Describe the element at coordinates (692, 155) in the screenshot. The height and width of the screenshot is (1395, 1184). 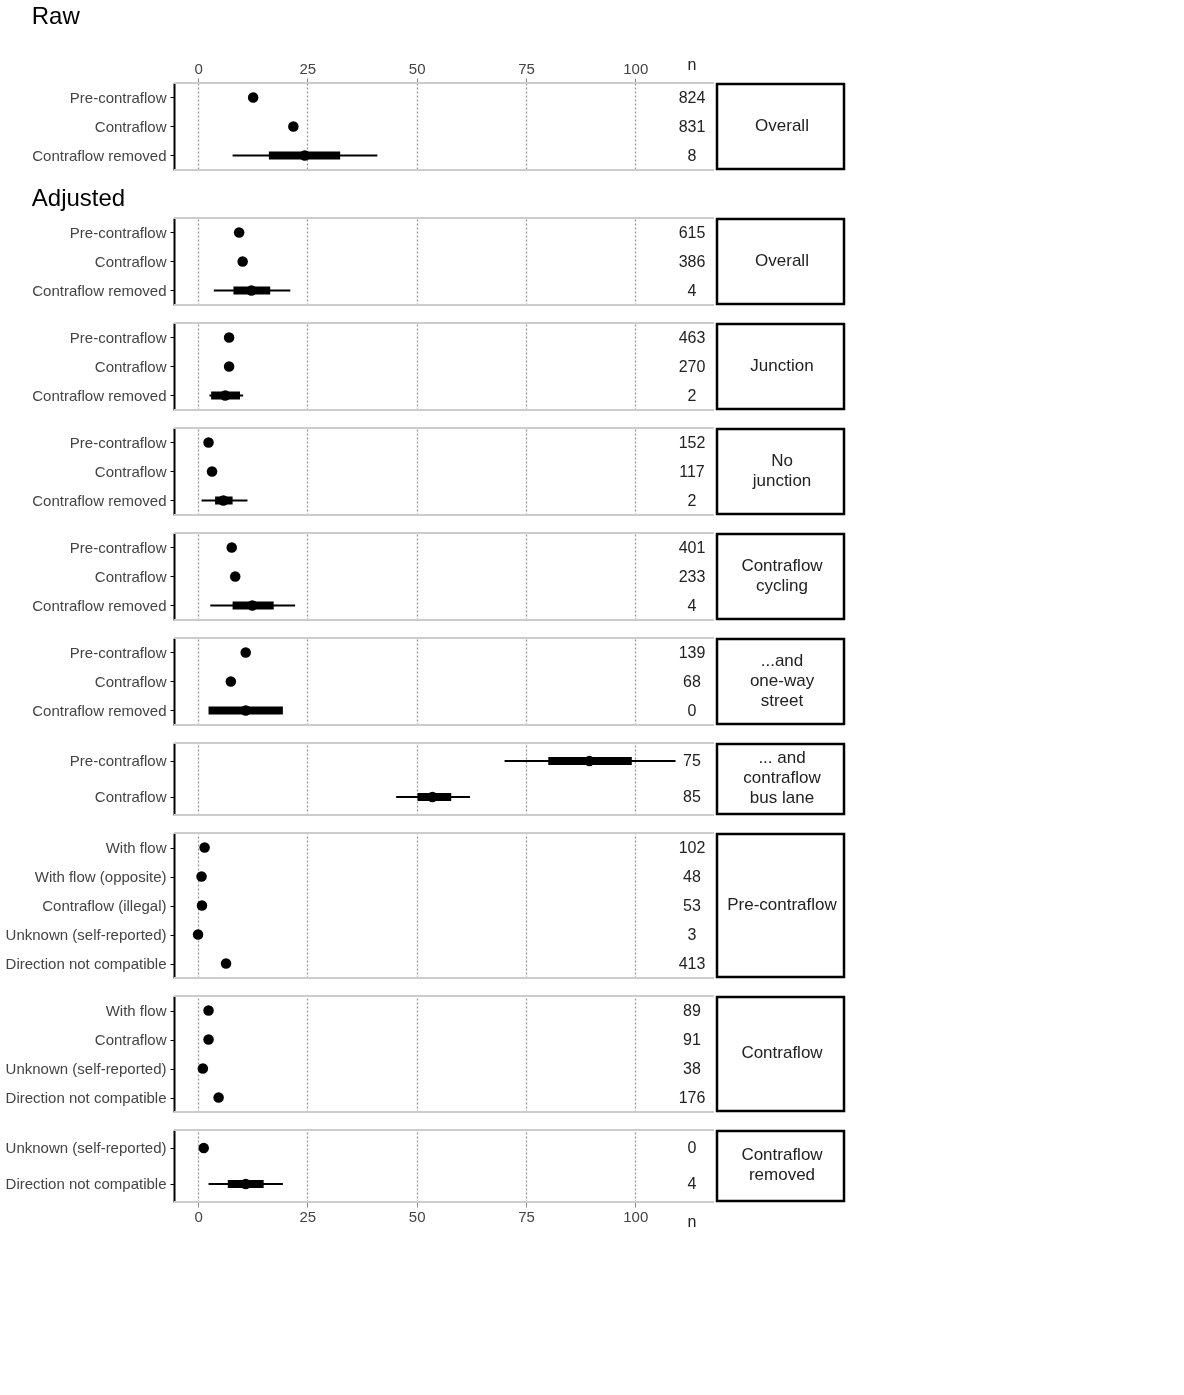
I see `annotation: 8` at that location.